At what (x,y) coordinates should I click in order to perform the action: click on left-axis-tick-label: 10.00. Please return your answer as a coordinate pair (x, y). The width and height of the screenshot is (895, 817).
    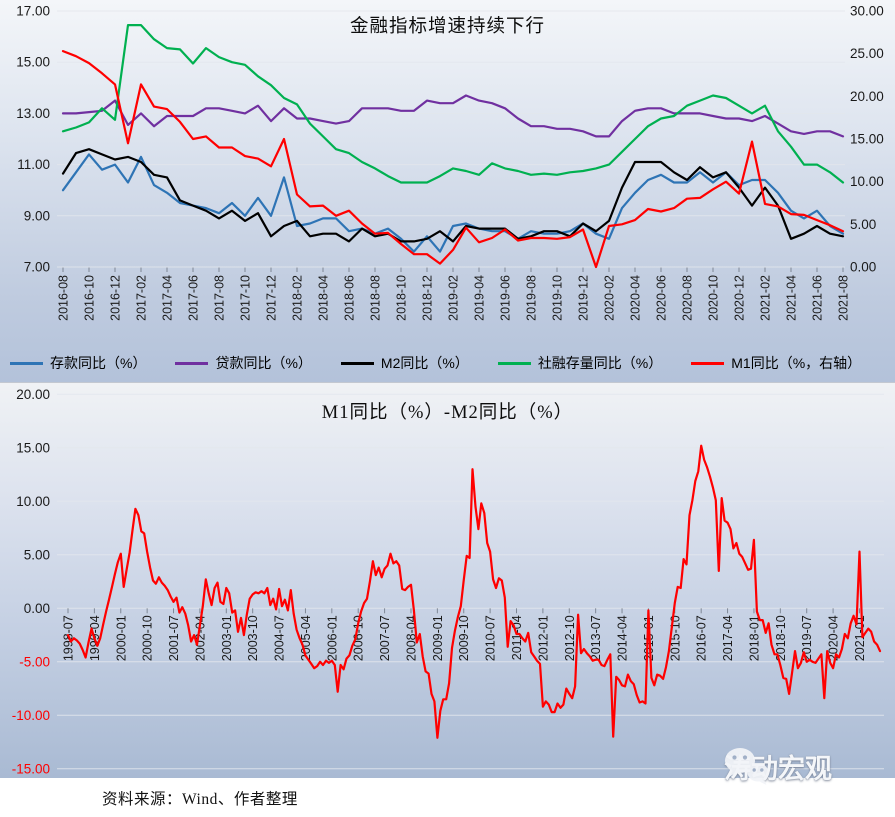
    Looking at the image, I should click on (33, 501).